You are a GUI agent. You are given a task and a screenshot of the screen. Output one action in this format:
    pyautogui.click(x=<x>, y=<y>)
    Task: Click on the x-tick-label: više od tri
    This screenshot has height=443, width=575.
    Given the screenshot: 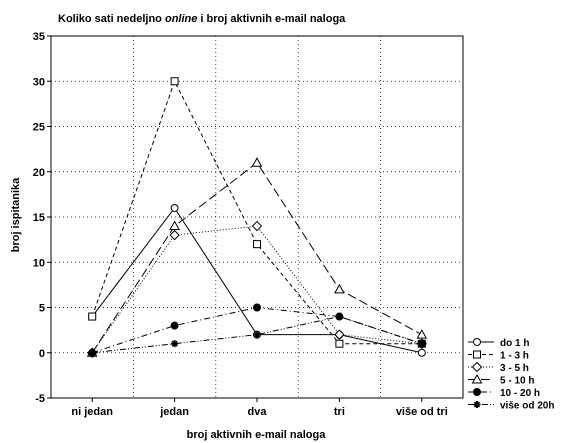 What is the action you would take?
    pyautogui.click(x=422, y=412)
    